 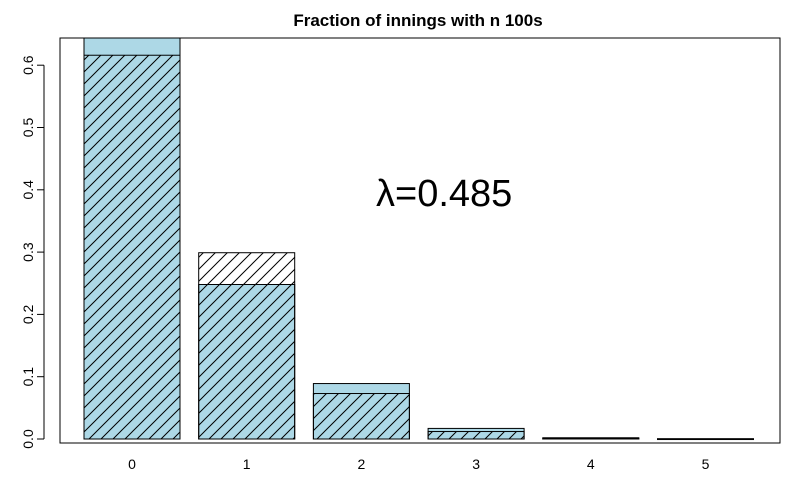 I want to click on y-tick-label: 0.1, so click(x=28, y=377).